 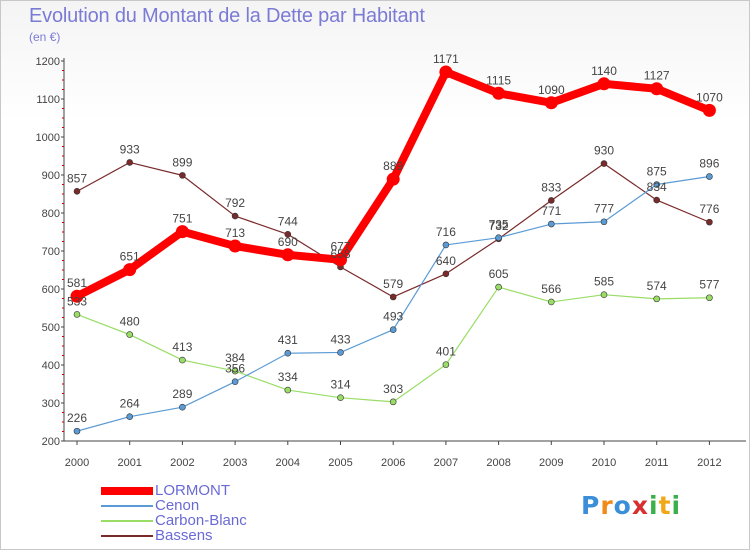 What do you see at coordinates (45, 37) in the screenshot?
I see `chart-subtitle: (en €)` at bounding box center [45, 37].